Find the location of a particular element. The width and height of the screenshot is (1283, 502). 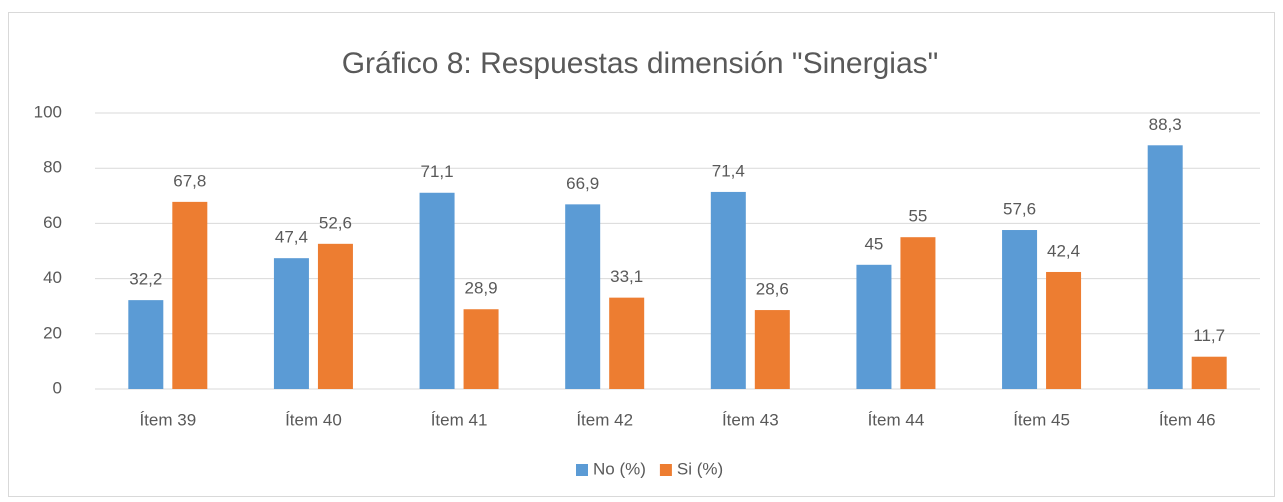

value-label: 66,9 is located at coordinates (582, 183).